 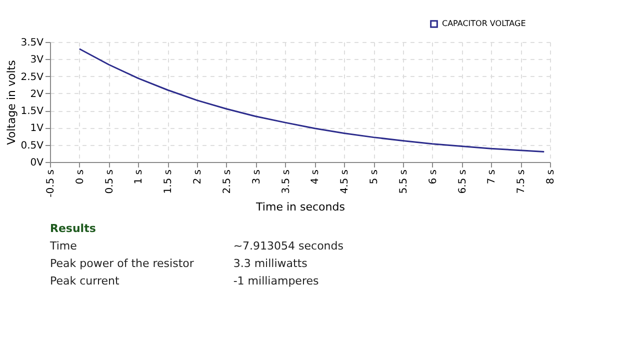 What do you see at coordinates (37, 128) in the screenshot?
I see `y-tick-label: 1V` at bounding box center [37, 128].